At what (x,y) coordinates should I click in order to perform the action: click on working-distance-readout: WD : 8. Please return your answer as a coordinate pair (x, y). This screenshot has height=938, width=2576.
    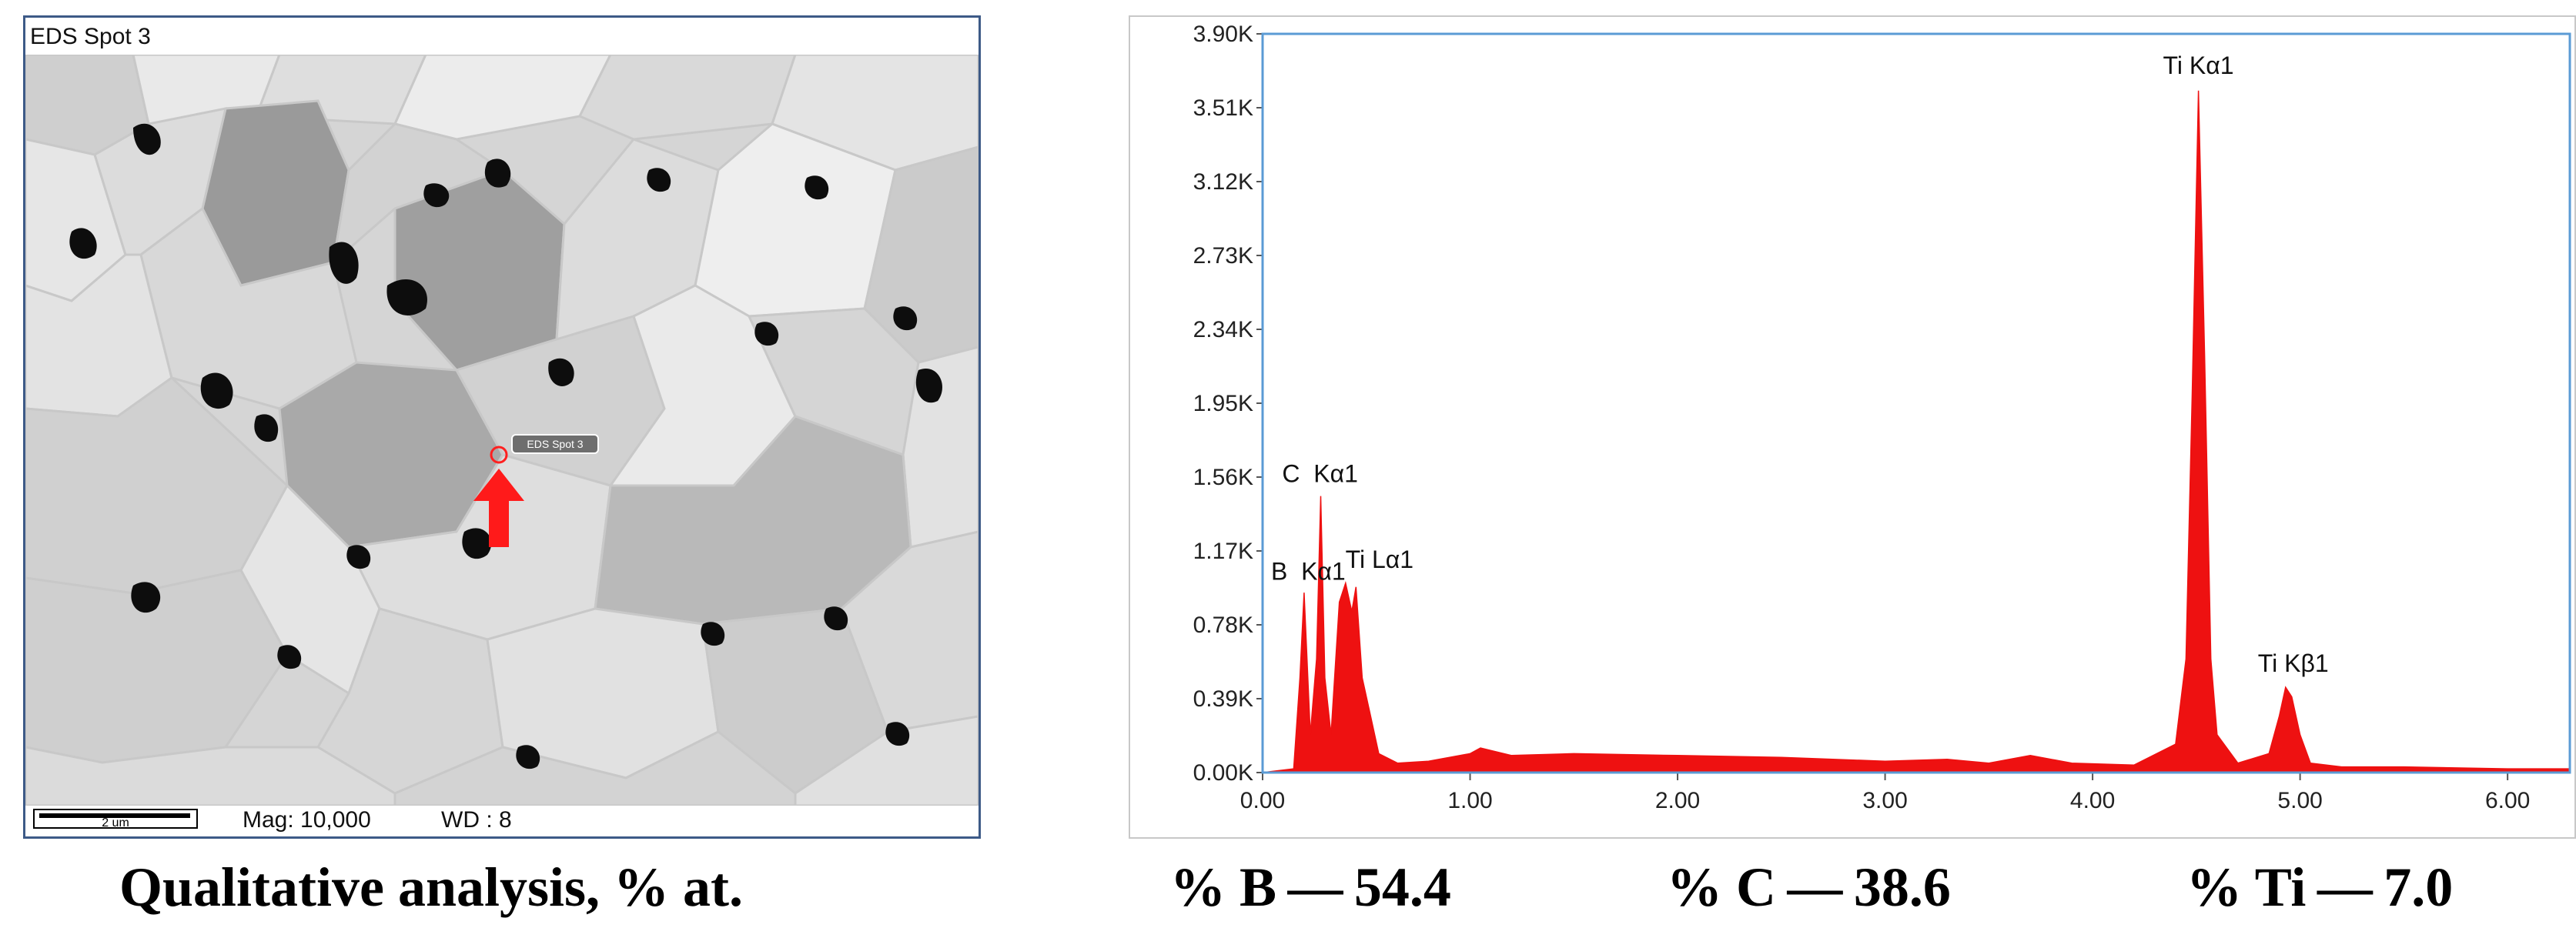
    Looking at the image, I should click on (477, 820).